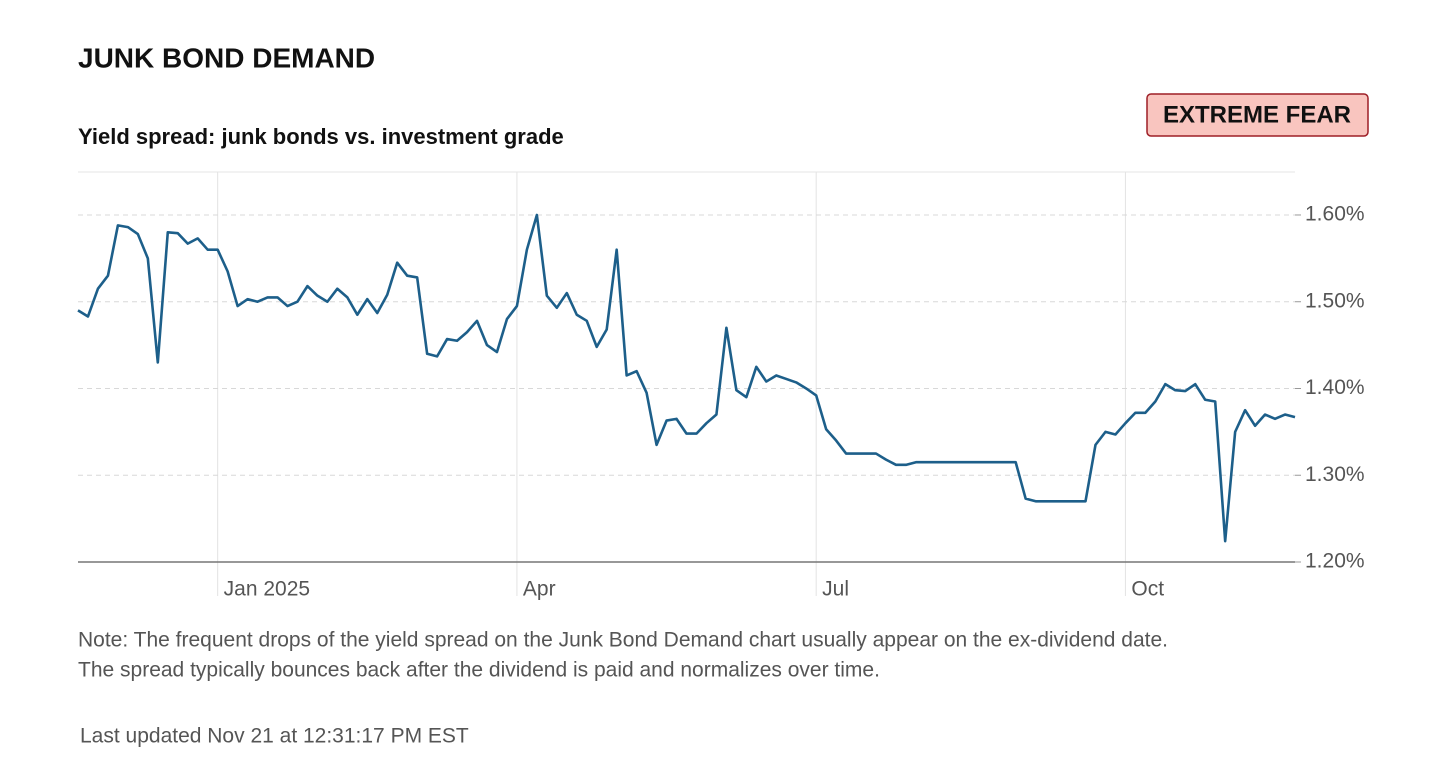 This screenshot has width=1456, height=784. Describe the element at coordinates (274, 736) in the screenshot. I see `updated: Last updated Nov 21 at 12:31:17 PM EST` at that location.